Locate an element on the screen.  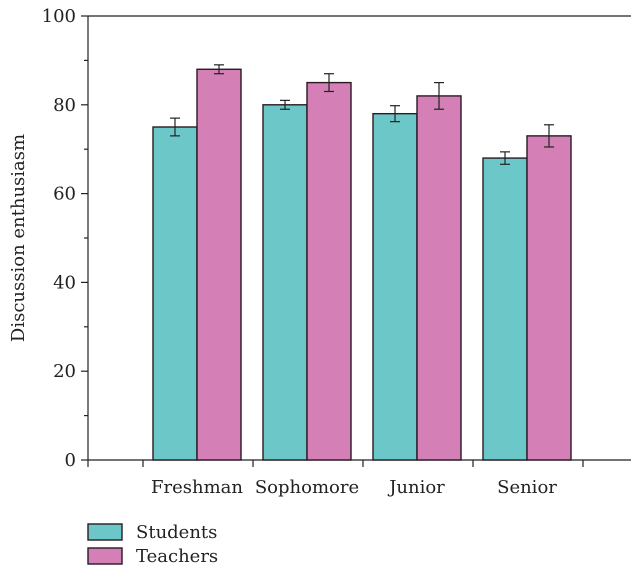
bar-students-junior is located at coordinates (395, 286).